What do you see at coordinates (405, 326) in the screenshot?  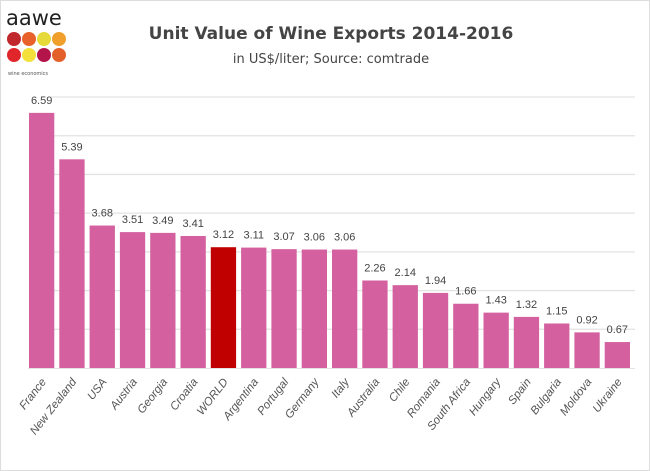 I see `bar-chile` at bounding box center [405, 326].